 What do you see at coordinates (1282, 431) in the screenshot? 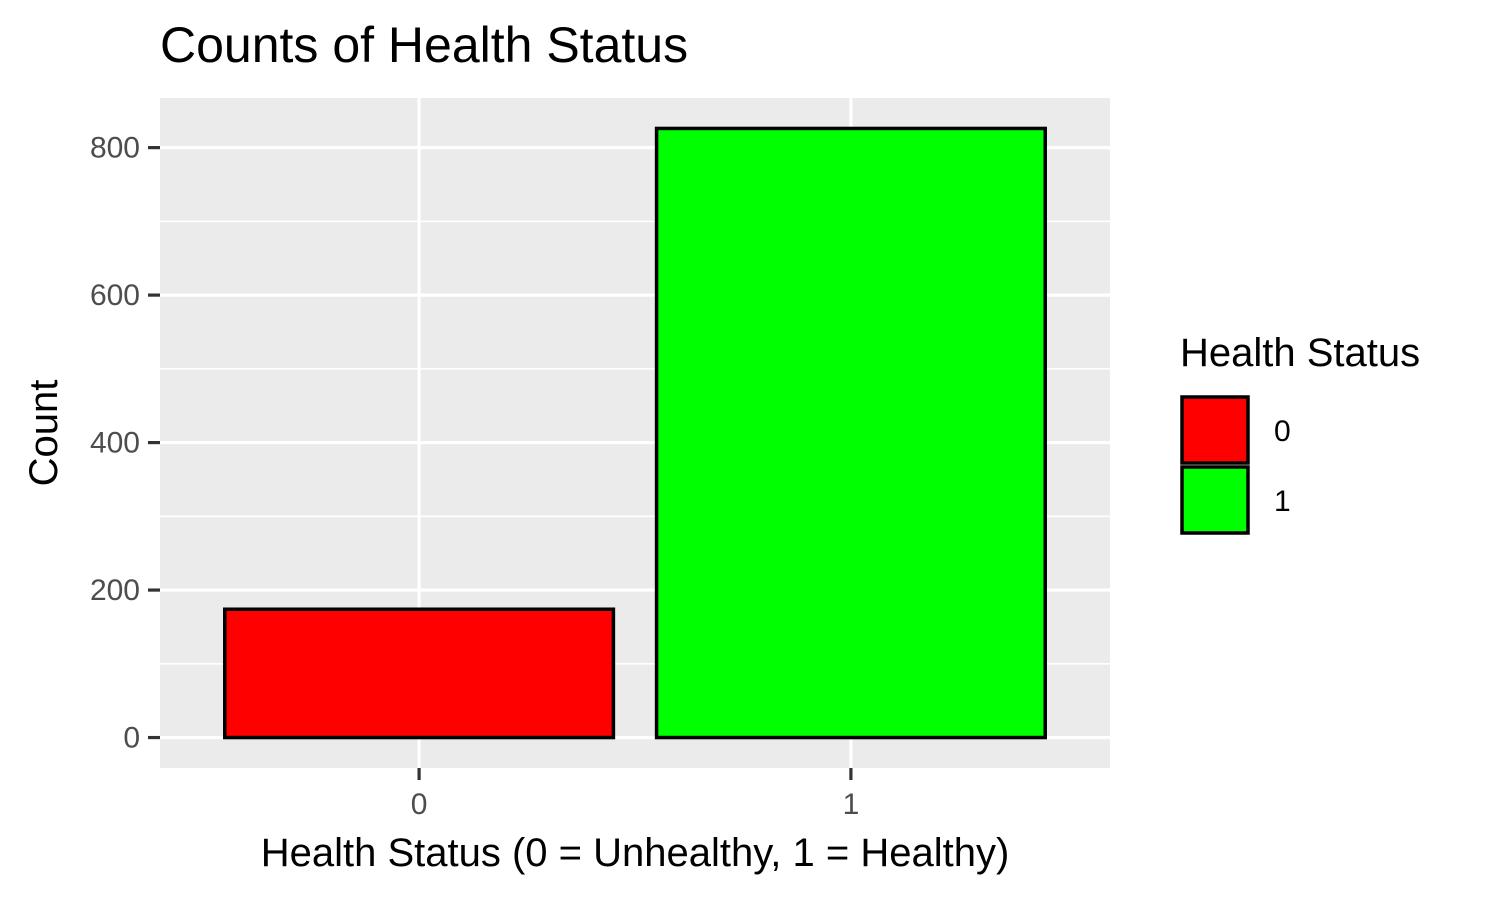
I see `legend-label: 0` at bounding box center [1282, 431].